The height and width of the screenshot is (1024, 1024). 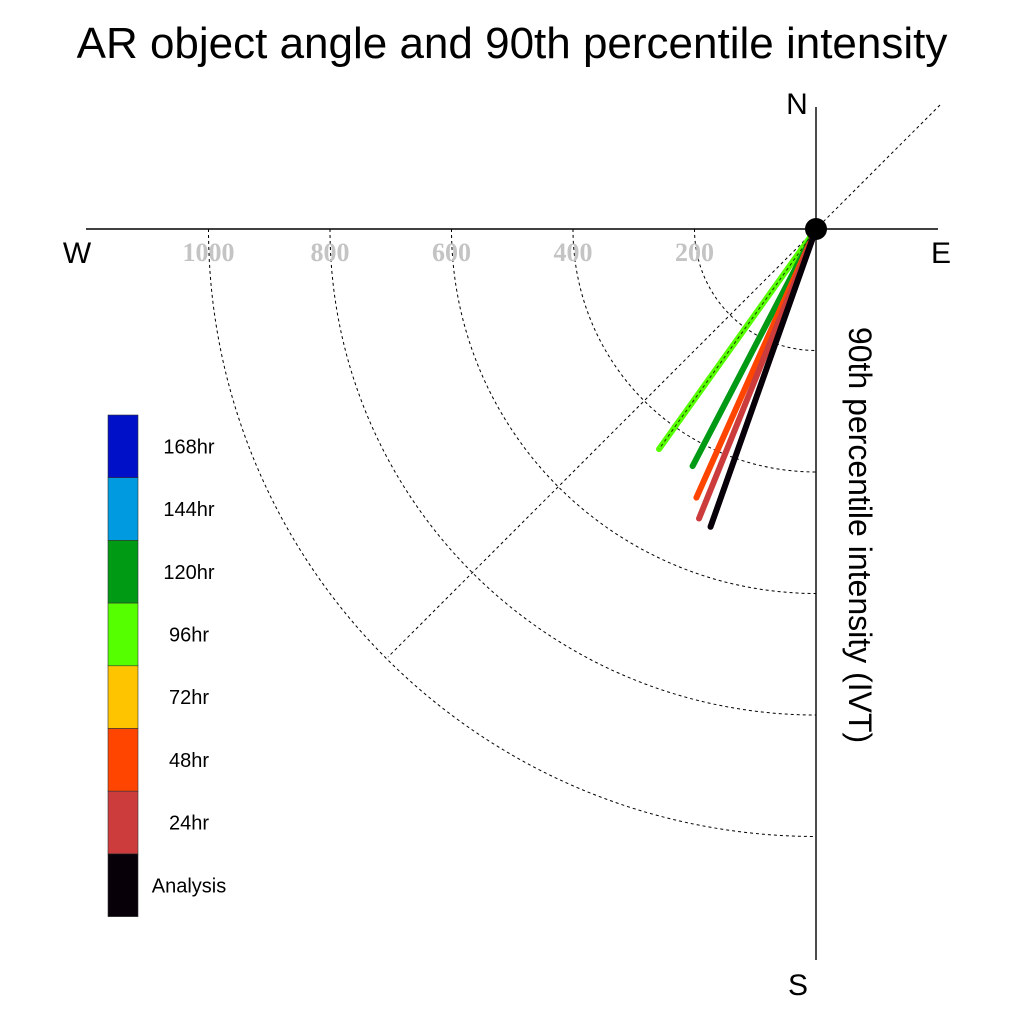 What do you see at coordinates (123, 885) in the screenshot?
I see `legend-swatch-analysis` at bounding box center [123, 885].